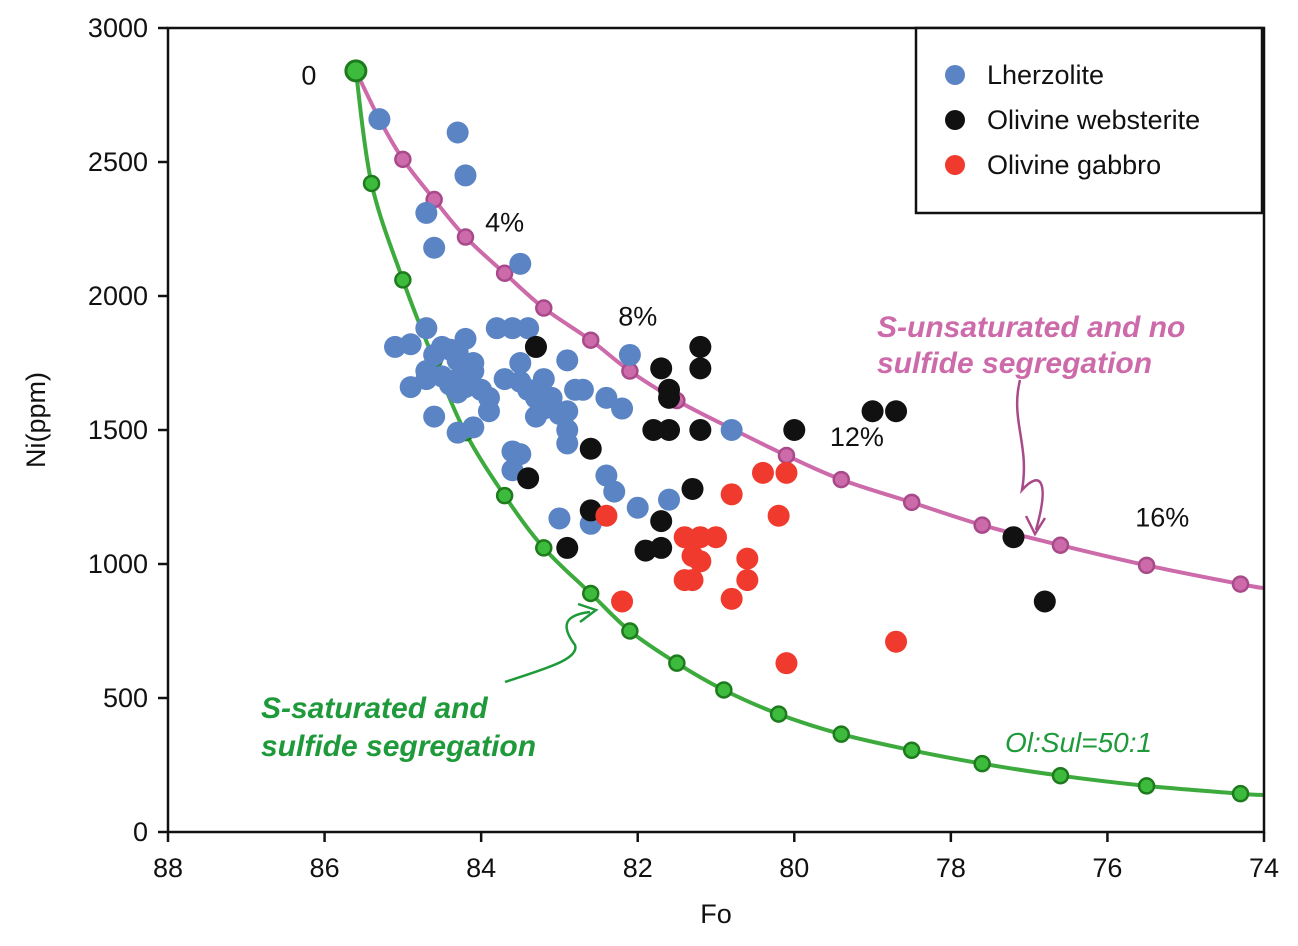 This screenshot has height=946, width=1298. I want to click on x-axis-ticks: 88 86 84 82 80 78 76 74, so click(716, 857).